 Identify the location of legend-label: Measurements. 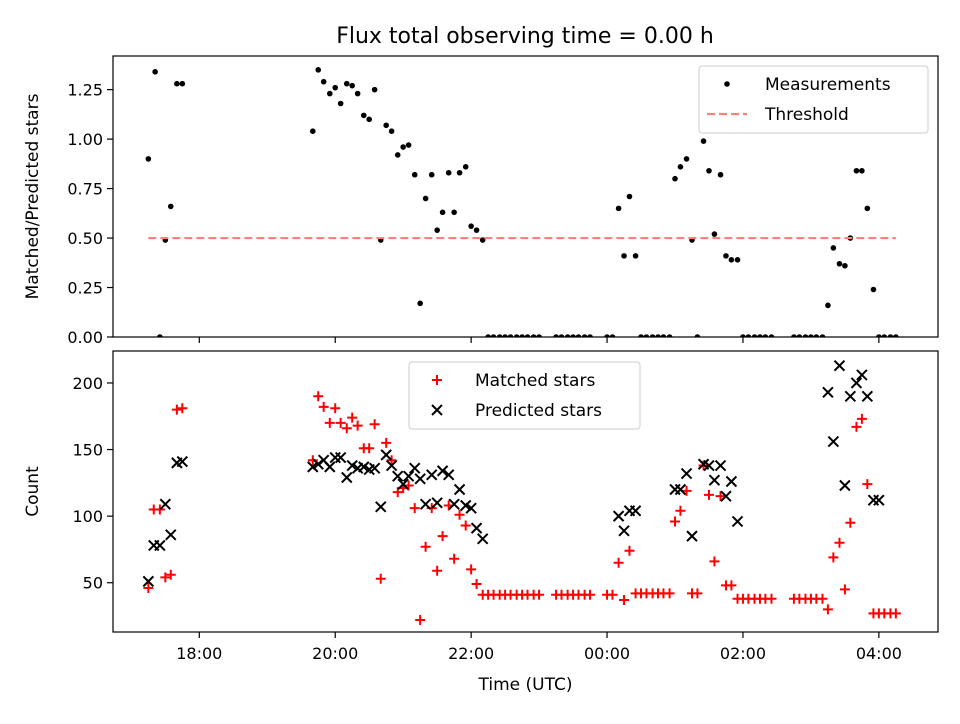
(828, 85).